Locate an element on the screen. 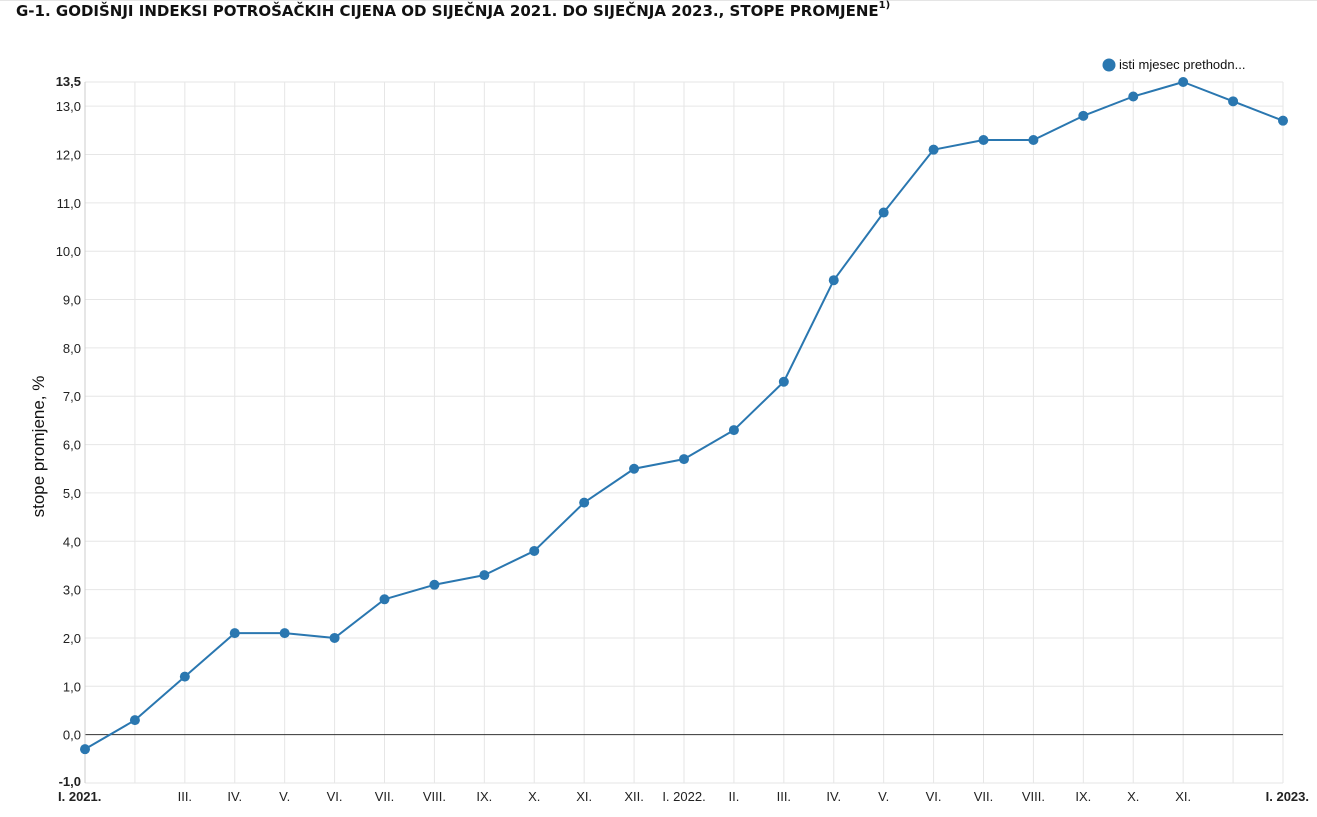  y-axis-title: stope promjene, % is located at coordinates (38, 447).